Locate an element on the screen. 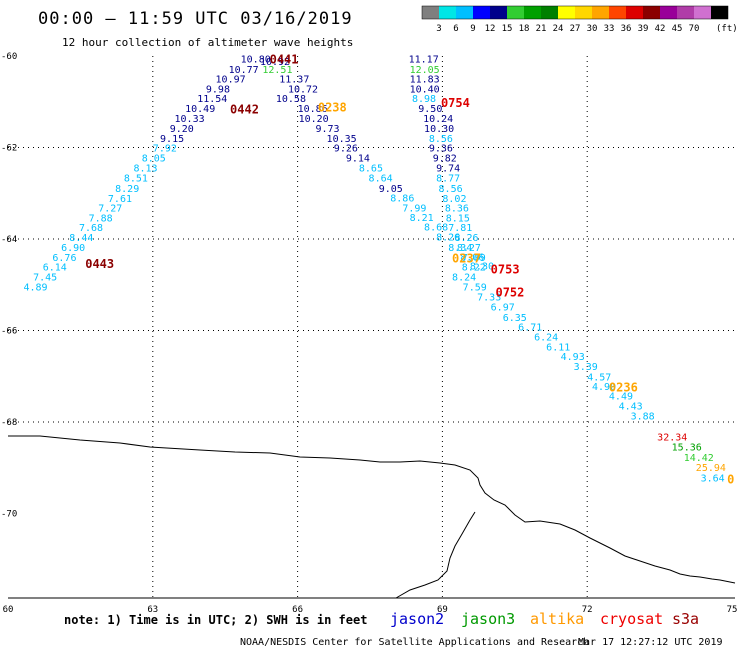  wave-height-value: 10.58 is located at coordinates (291, 99).